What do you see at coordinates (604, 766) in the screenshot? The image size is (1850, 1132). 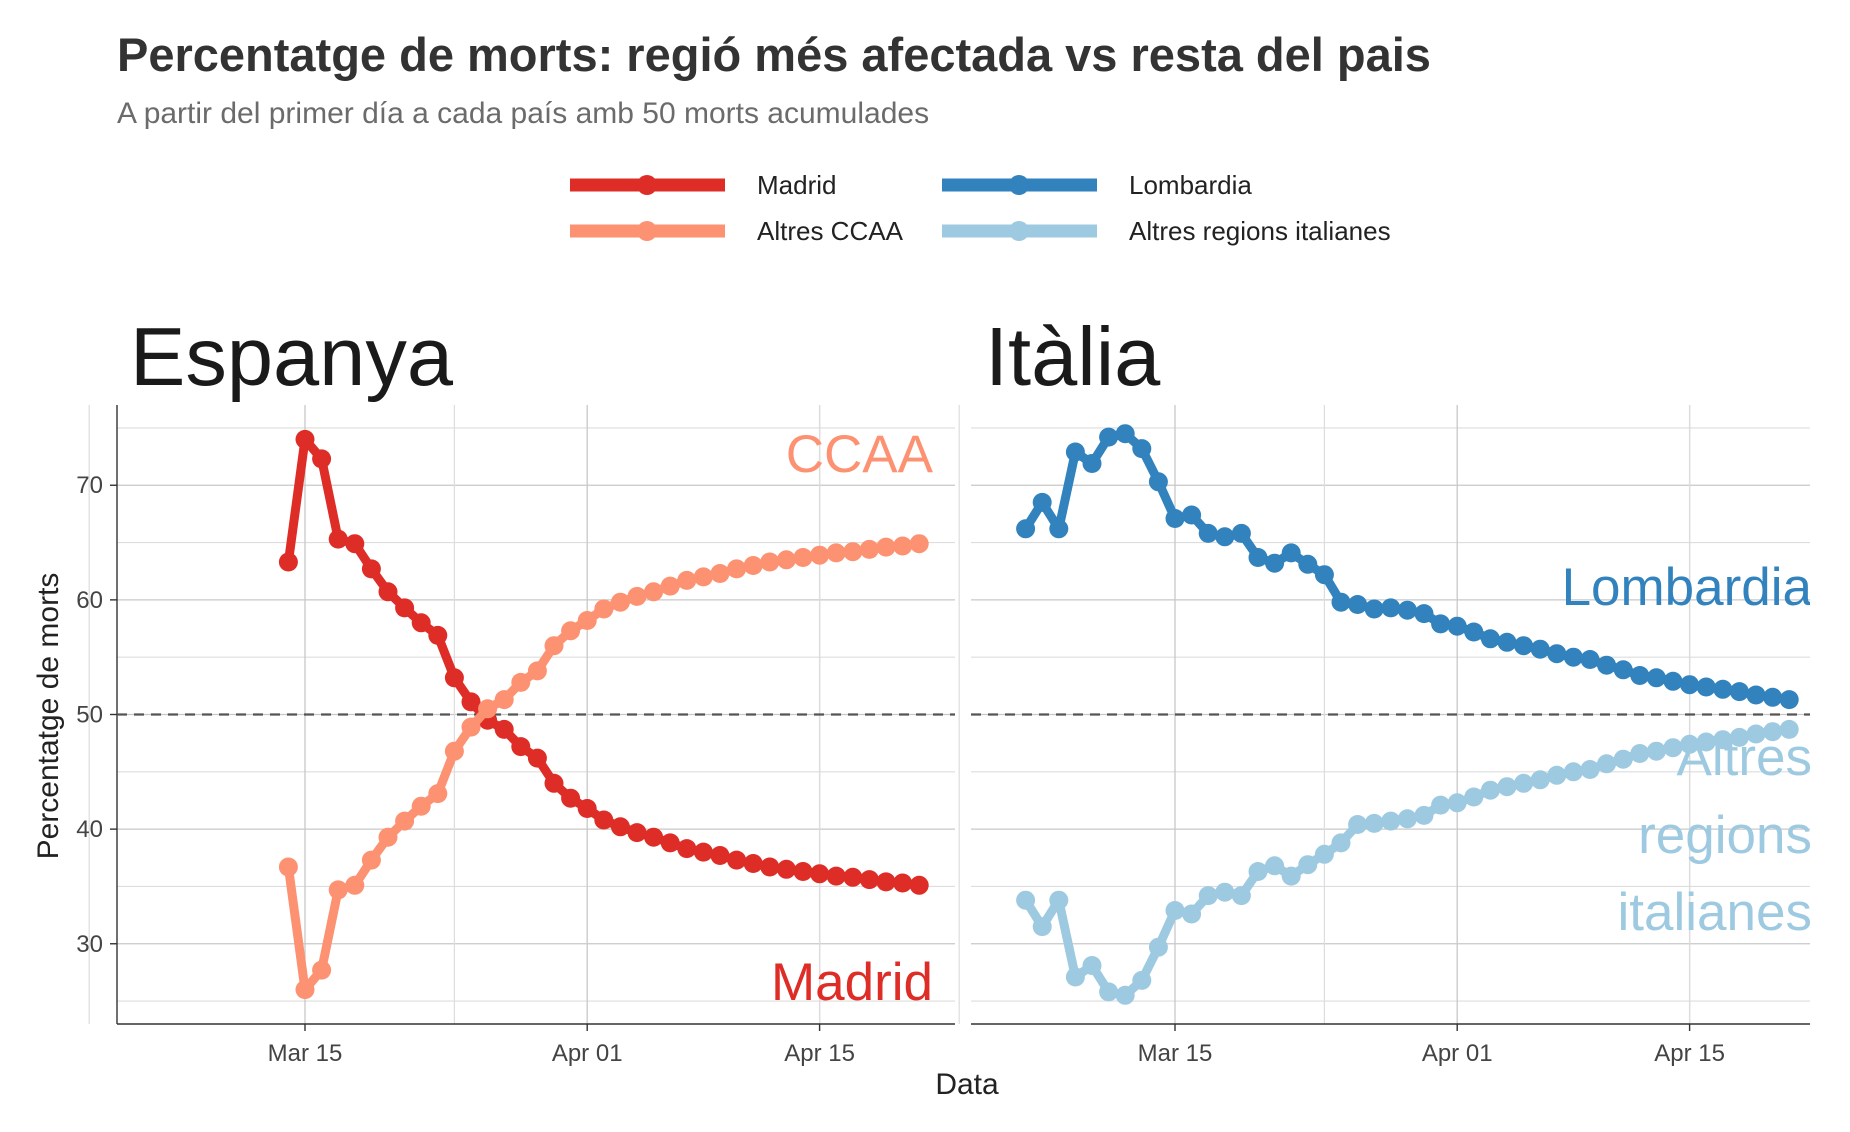 I see `series-altres-ccaa` at bounding box center [604, 766].